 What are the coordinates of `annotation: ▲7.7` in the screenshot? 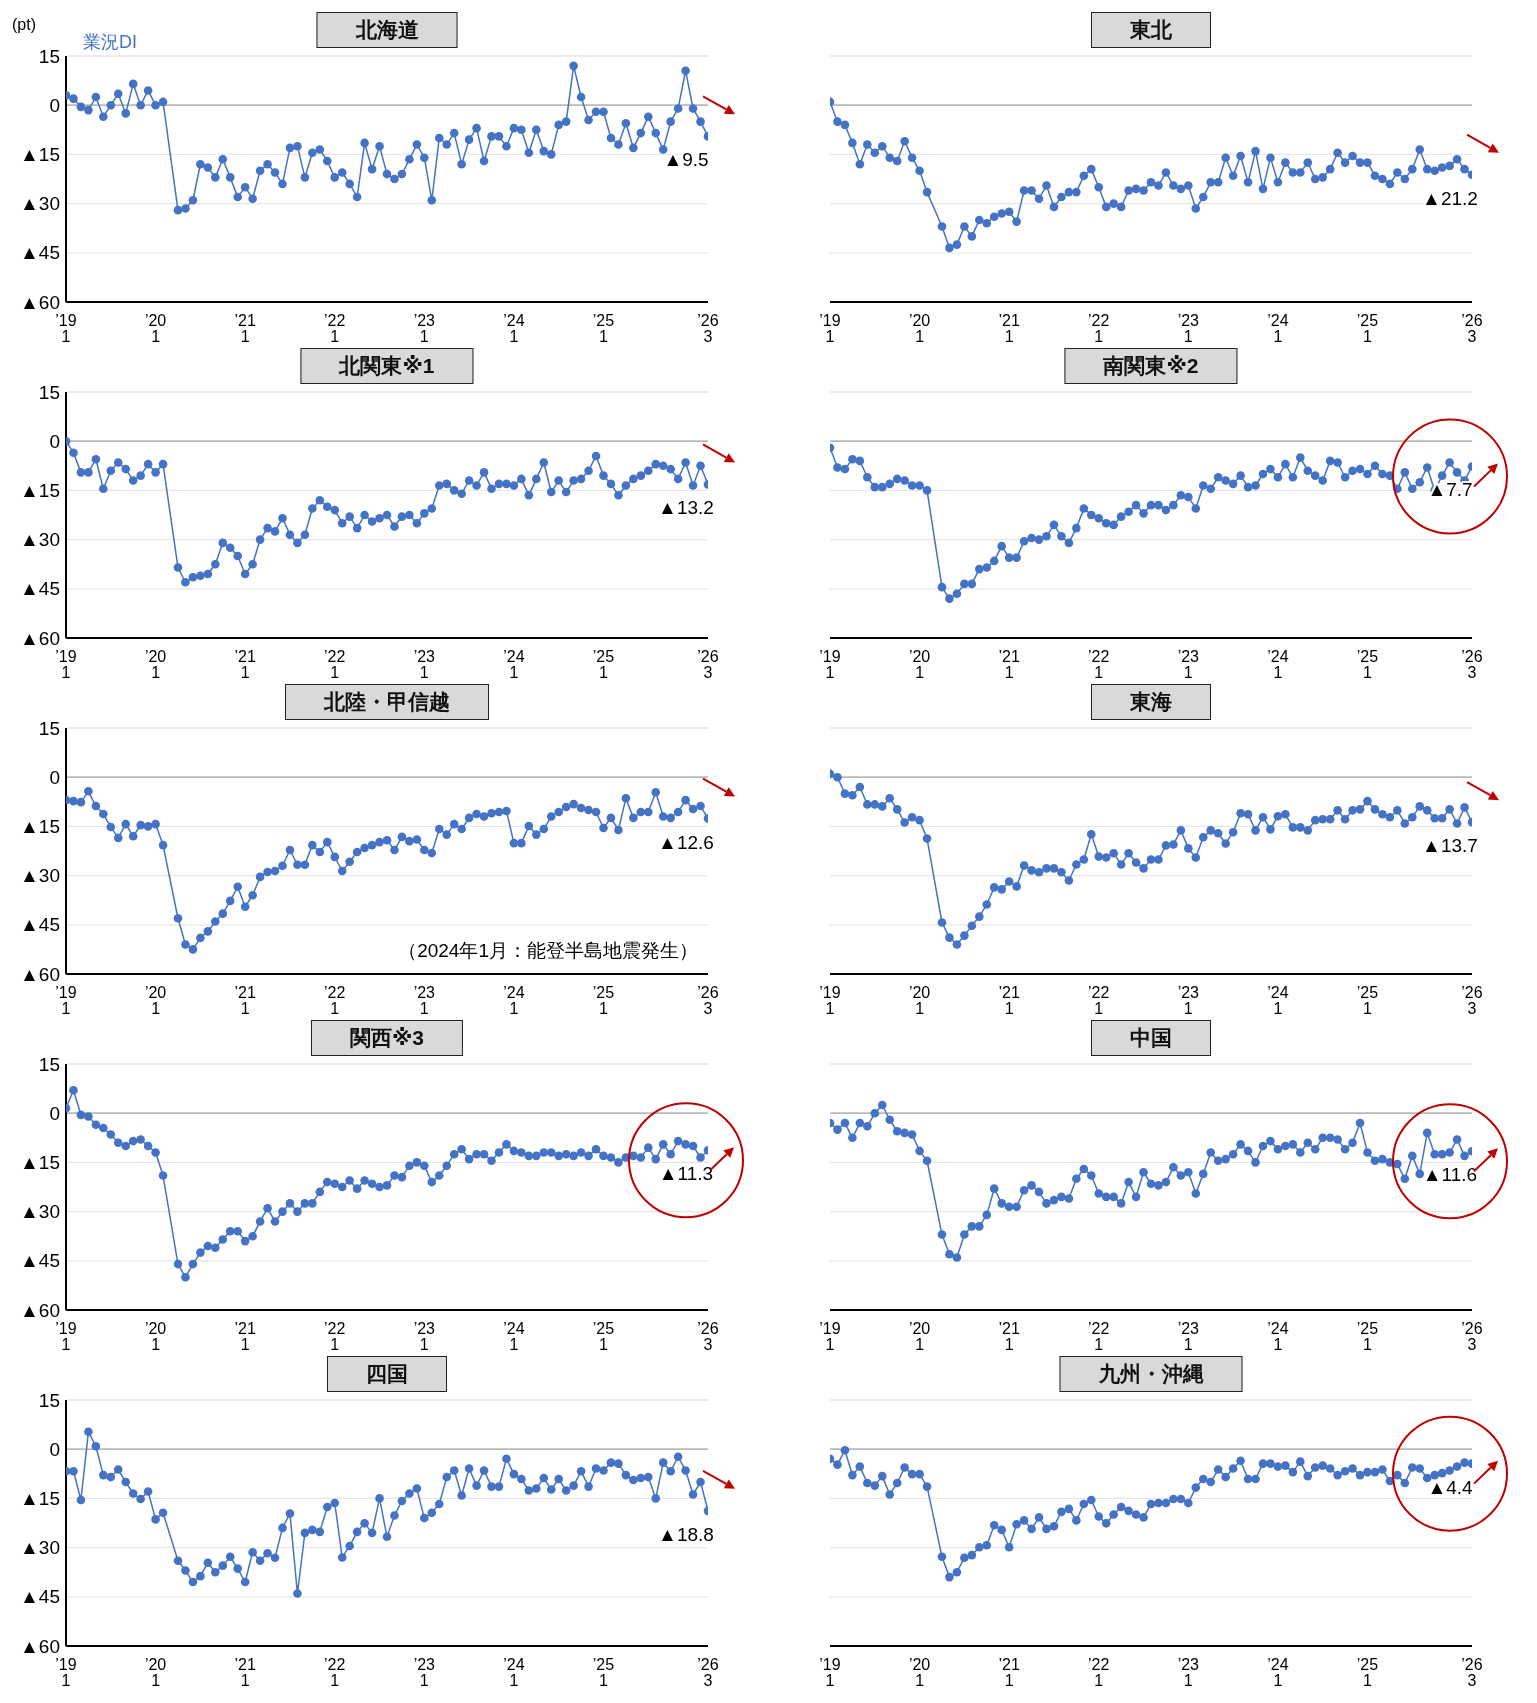 It's located at (1450, 490).